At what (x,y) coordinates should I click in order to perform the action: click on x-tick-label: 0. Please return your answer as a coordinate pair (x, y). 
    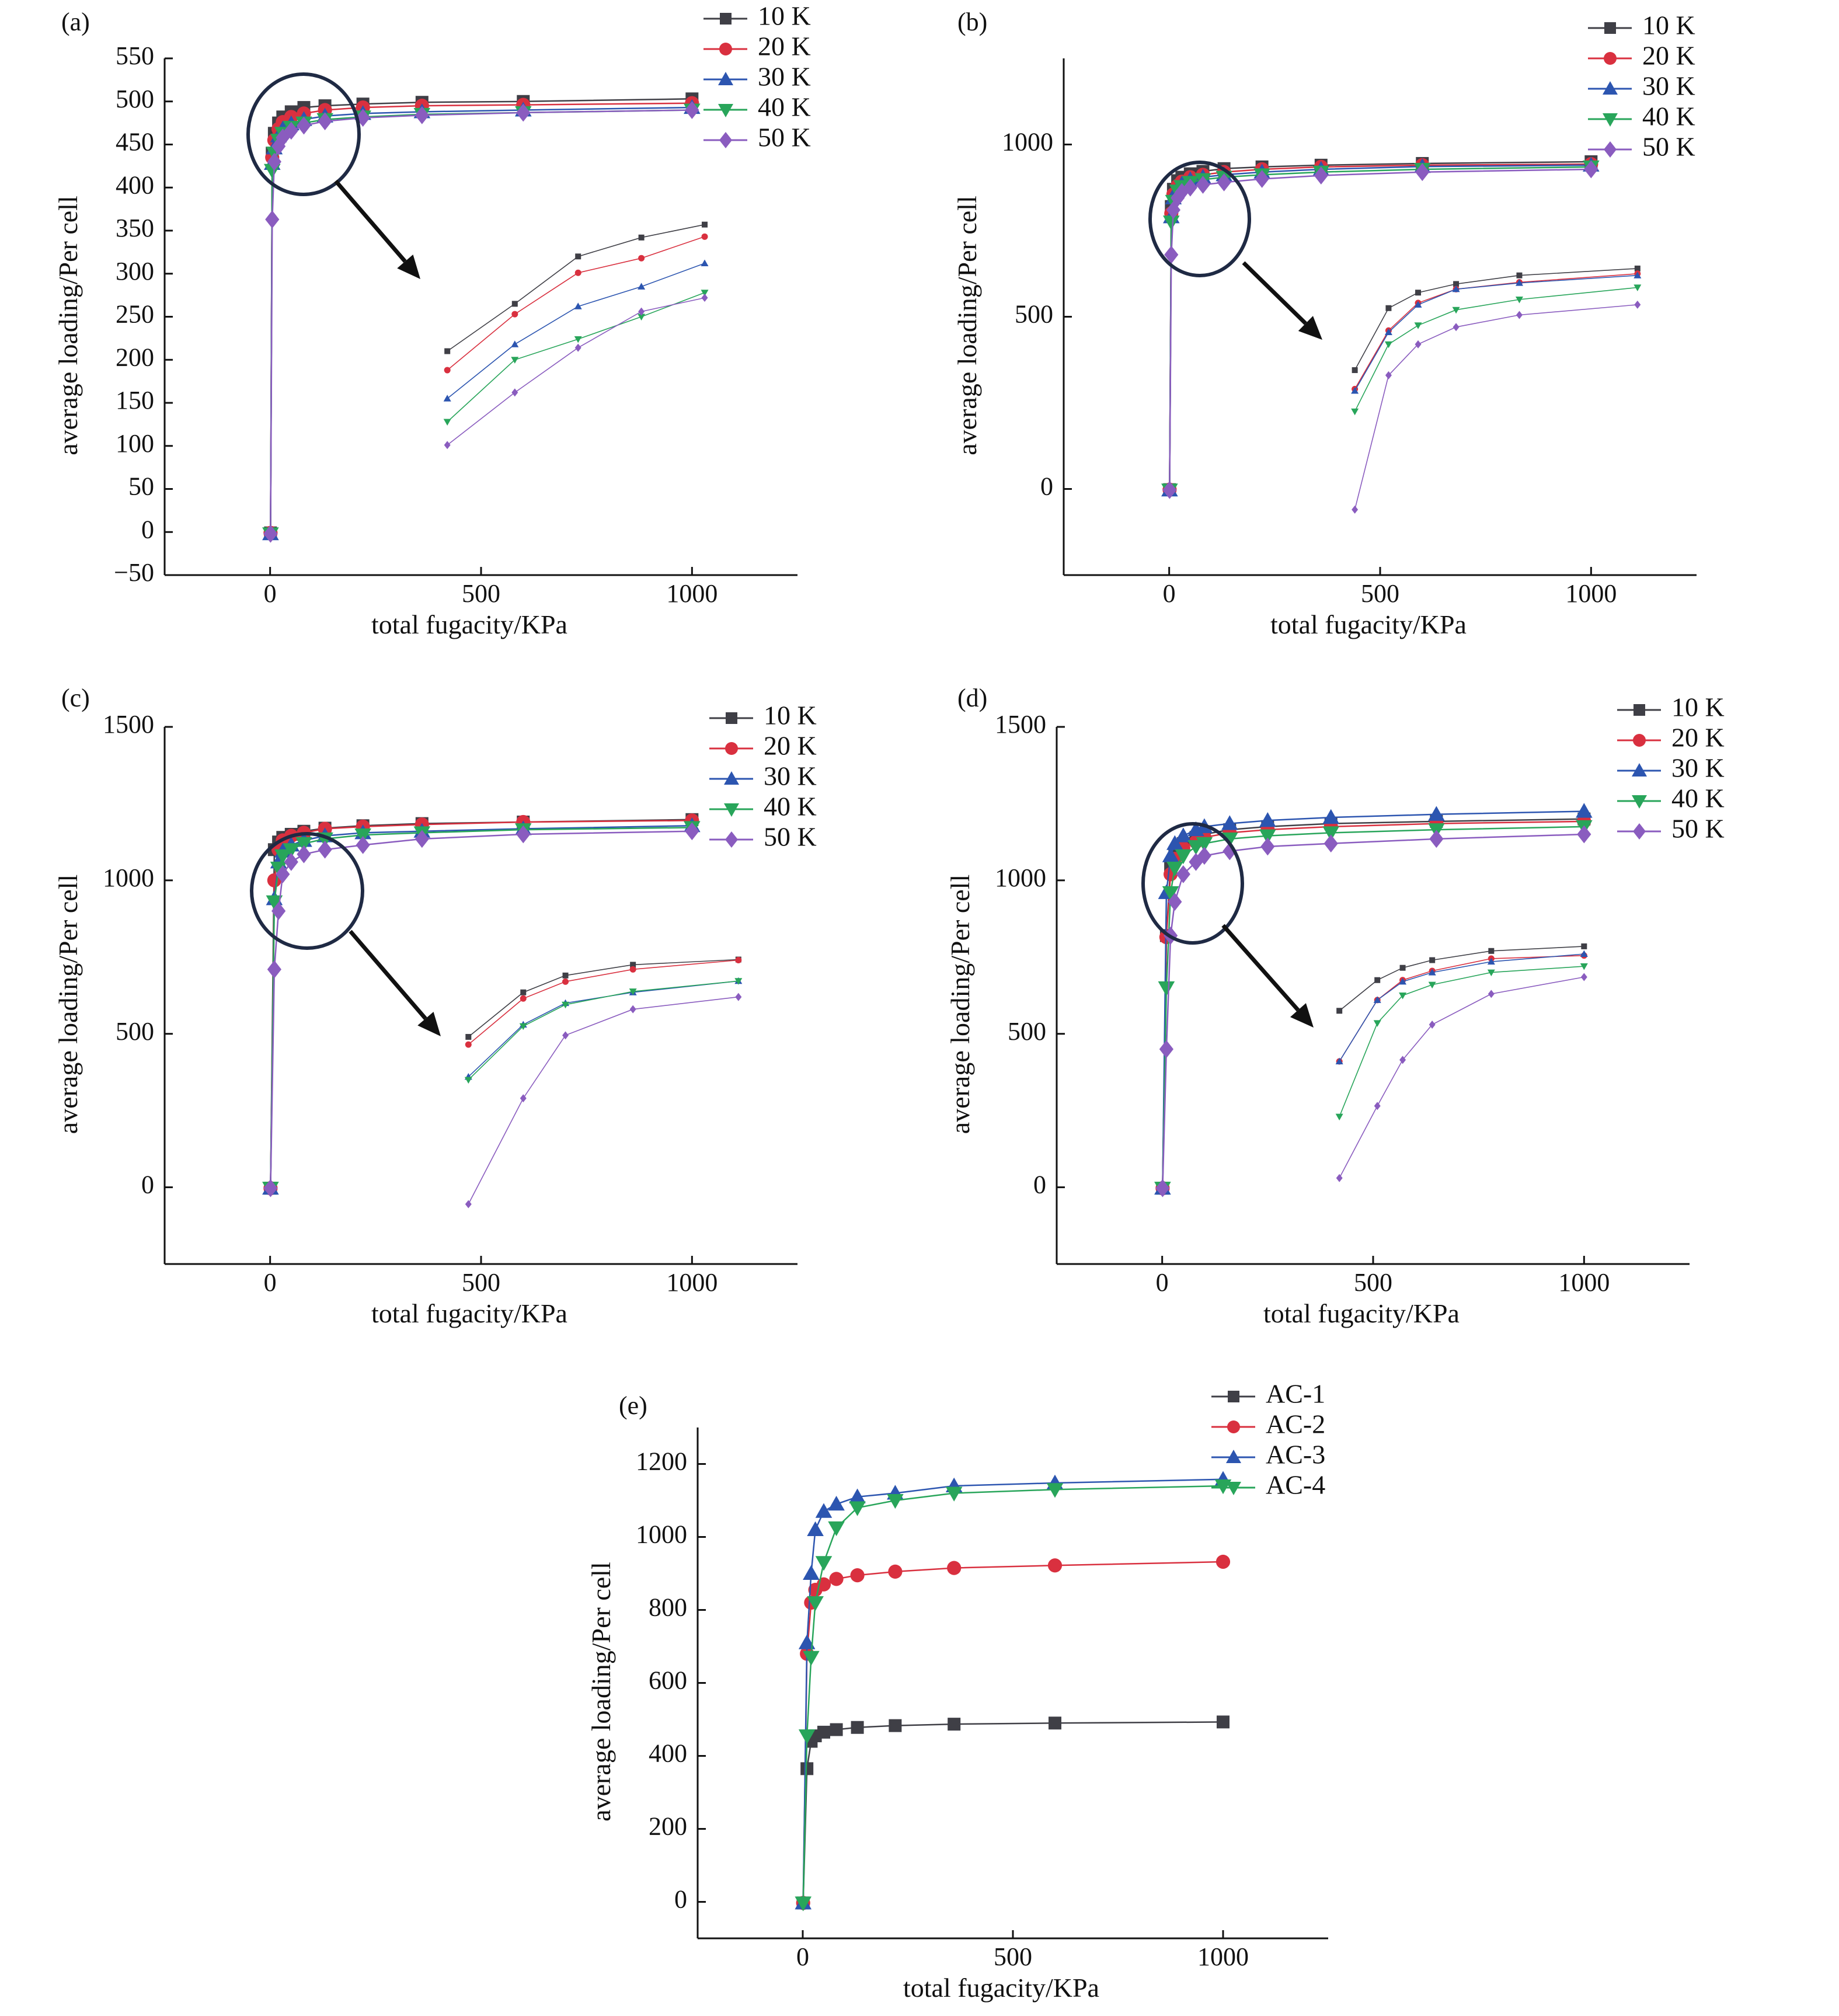
    Looking at the image, I should click on (270, 1282).